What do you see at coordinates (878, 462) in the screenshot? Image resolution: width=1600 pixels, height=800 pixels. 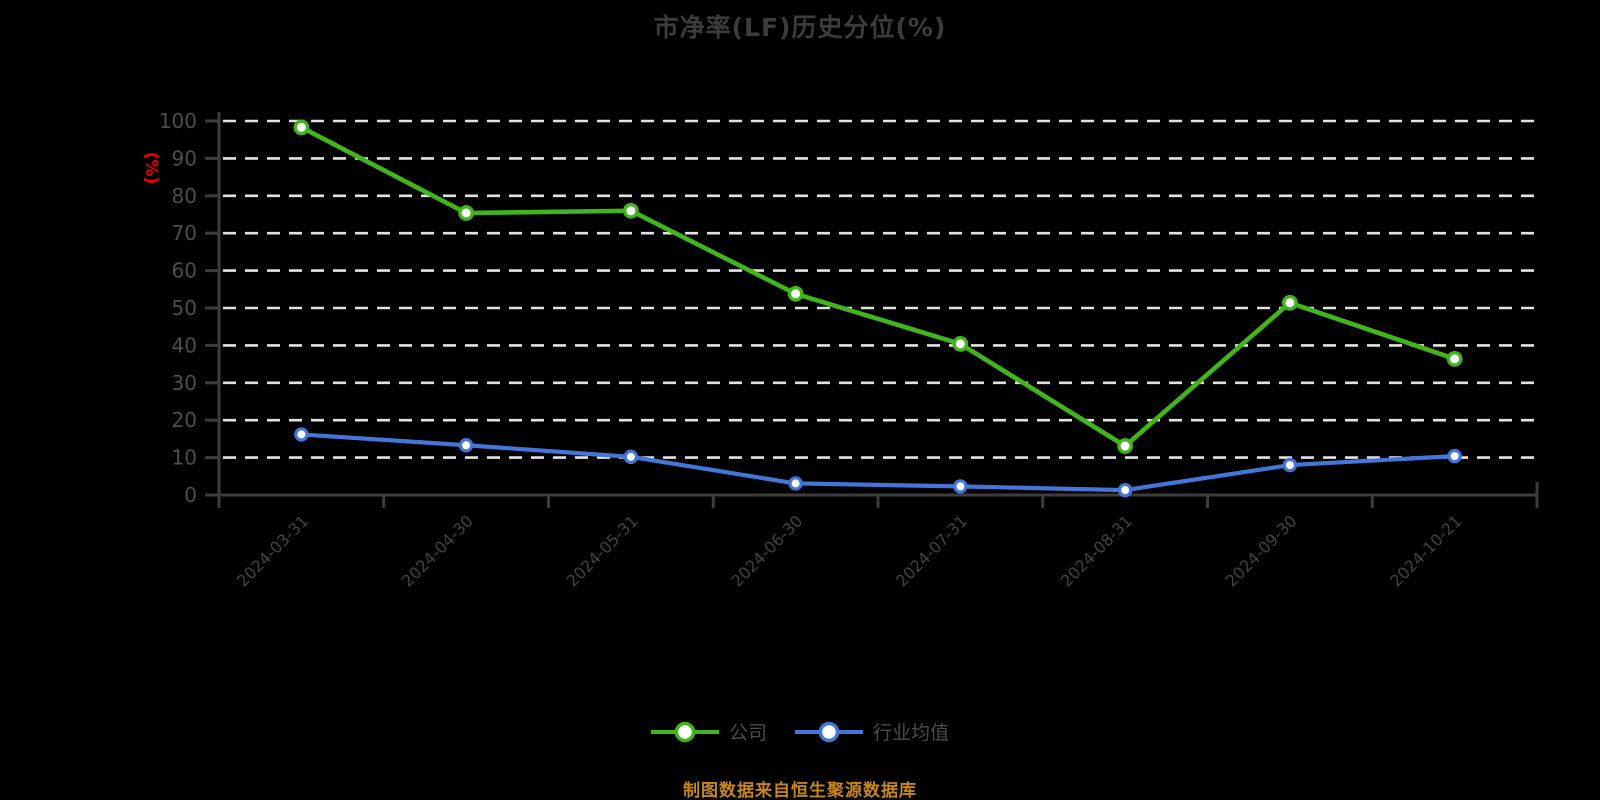 I see `industry-average-series-line` at bounding box center [878, 462].